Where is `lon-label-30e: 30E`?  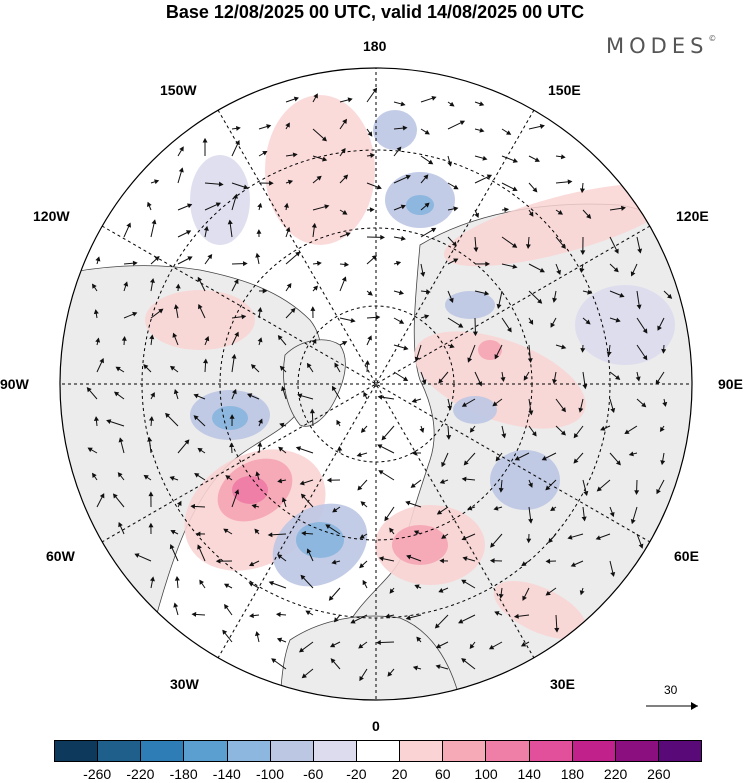
lon-label-30e: 30E is located at coordinates (562, 684).